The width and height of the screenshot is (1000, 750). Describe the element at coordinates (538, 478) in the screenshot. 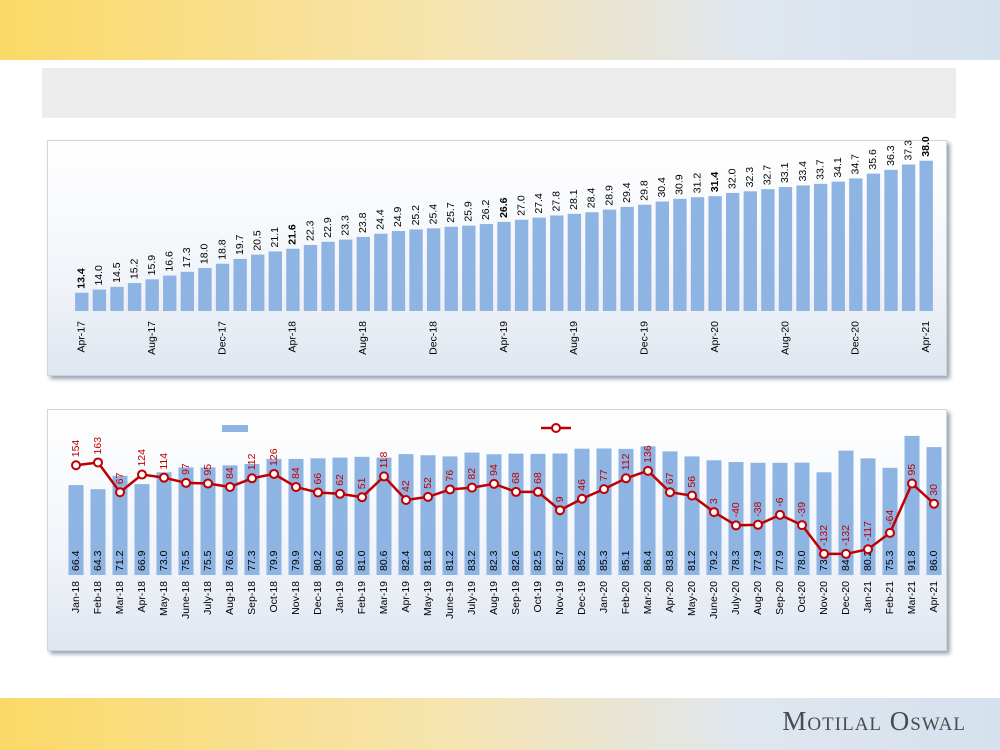

I see `value-label: 68` at that location.